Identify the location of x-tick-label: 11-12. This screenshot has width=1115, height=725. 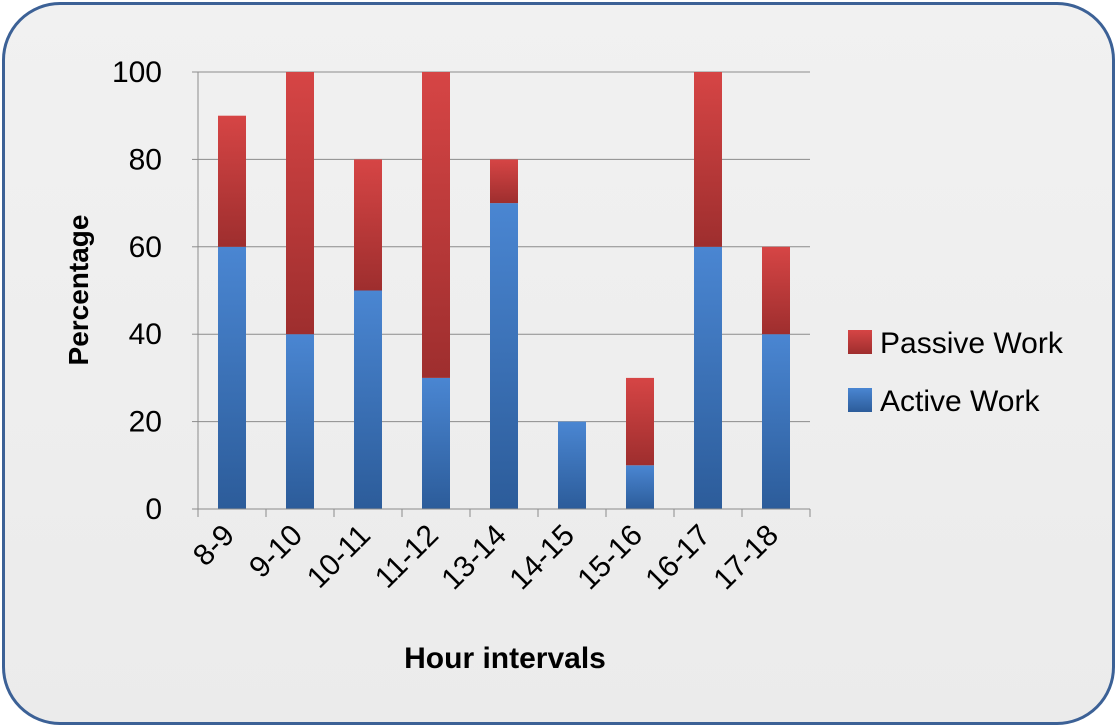
(407, 557).